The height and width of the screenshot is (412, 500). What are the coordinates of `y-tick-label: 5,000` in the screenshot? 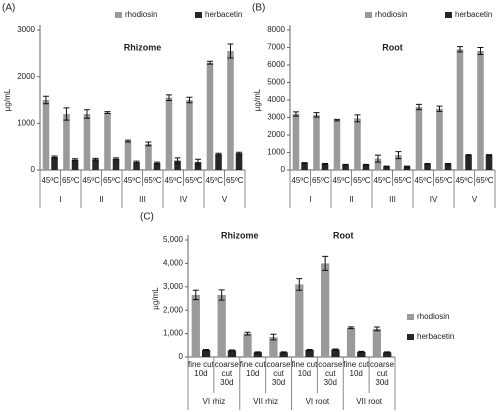 It's located at (173, 239).